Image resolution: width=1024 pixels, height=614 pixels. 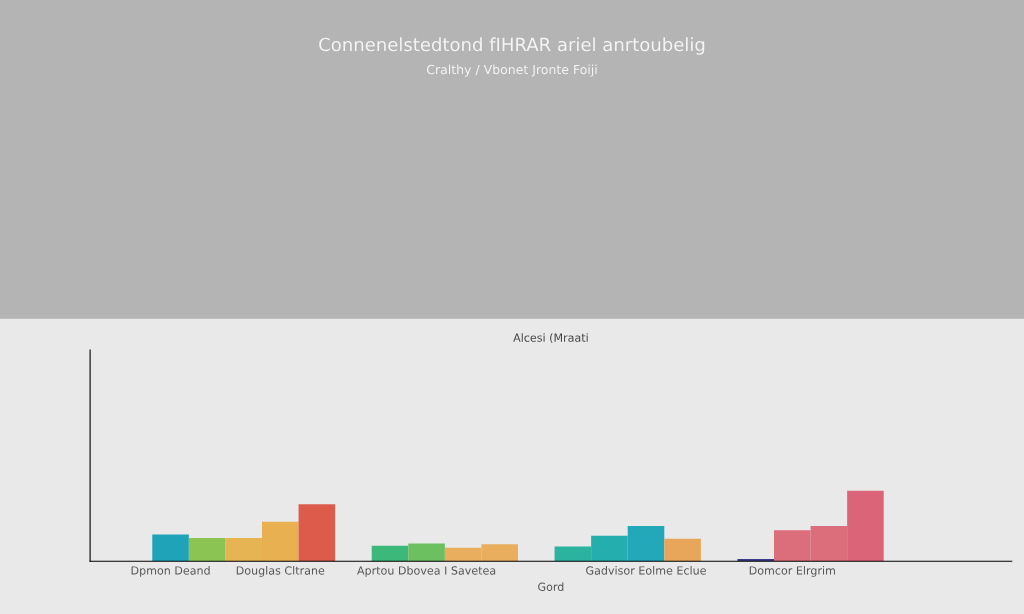 What do you see at coordinates (511, 70) in the screenshot?
I see `text: Cralthy / Vbonet Jronte Foiji` at bounding box center [511, 70].